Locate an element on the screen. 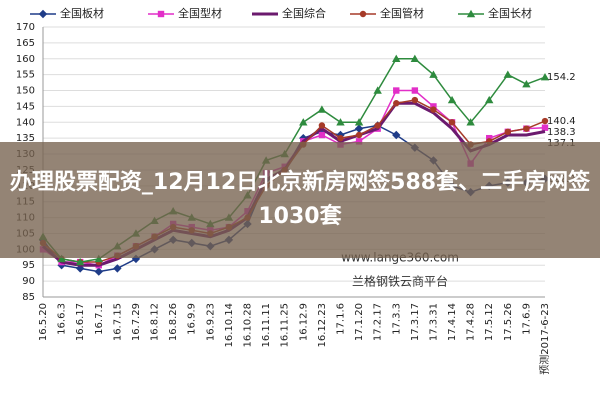 Image resolution: width=600 pixels, height=400 pixels. x-tick-label: 16.7.29 is located at coordinates (136, 322).